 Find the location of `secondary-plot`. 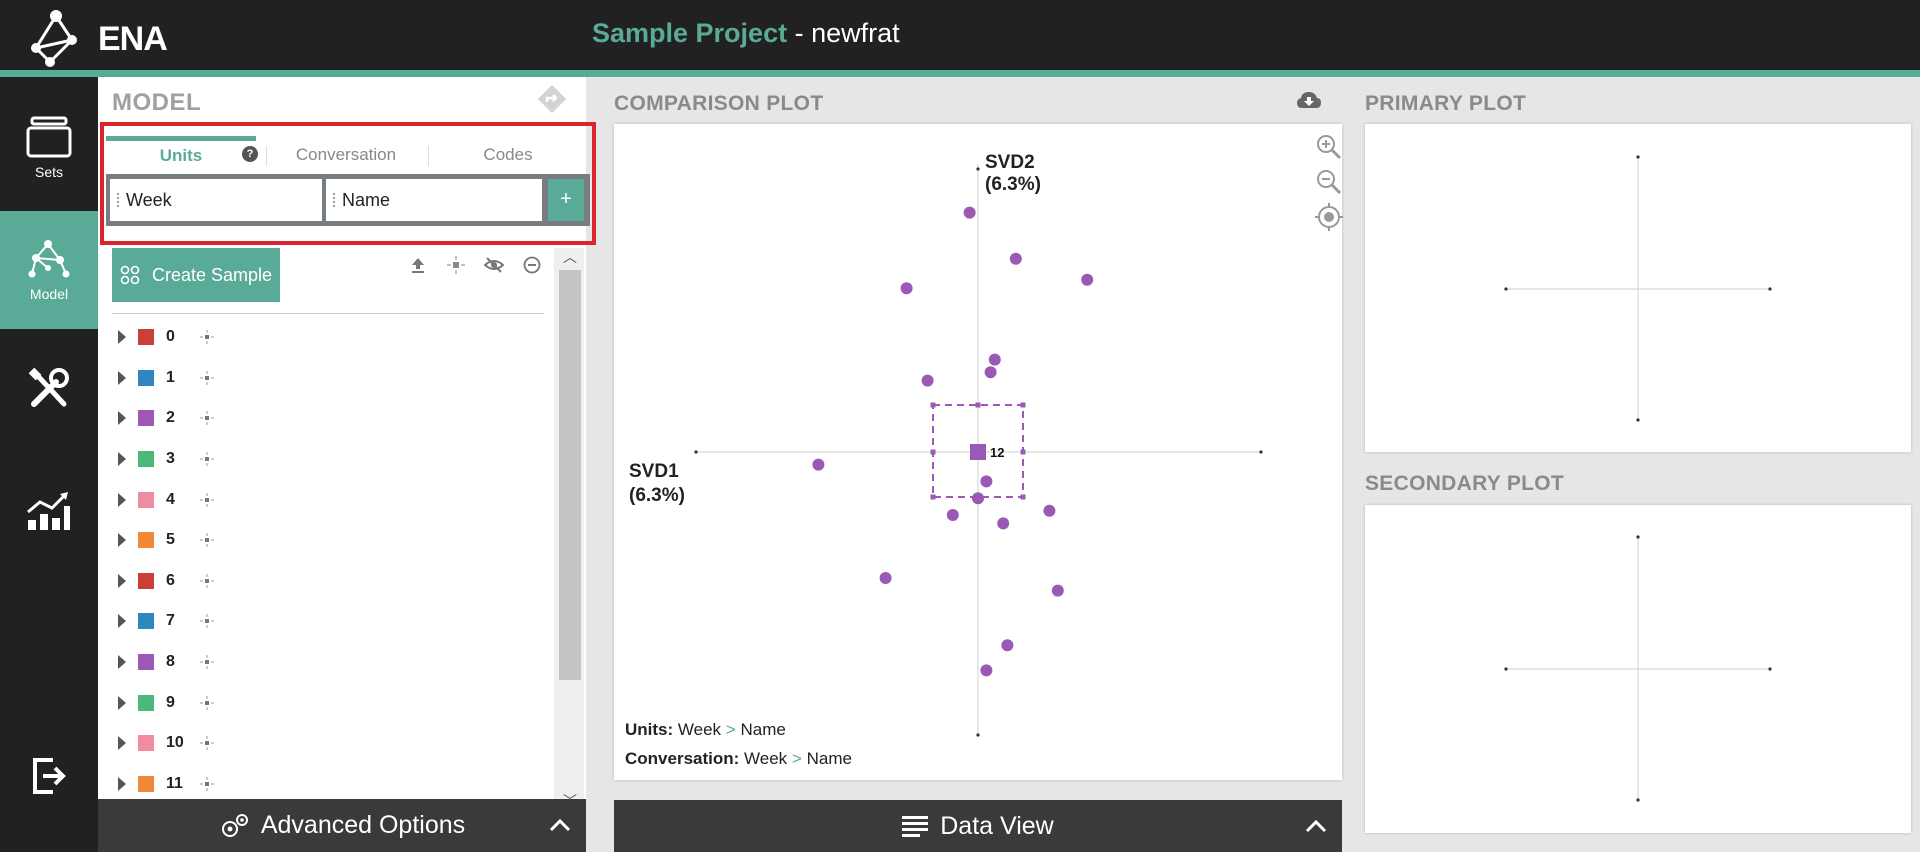

secondary-plot is located at coordinates (1638, 669).